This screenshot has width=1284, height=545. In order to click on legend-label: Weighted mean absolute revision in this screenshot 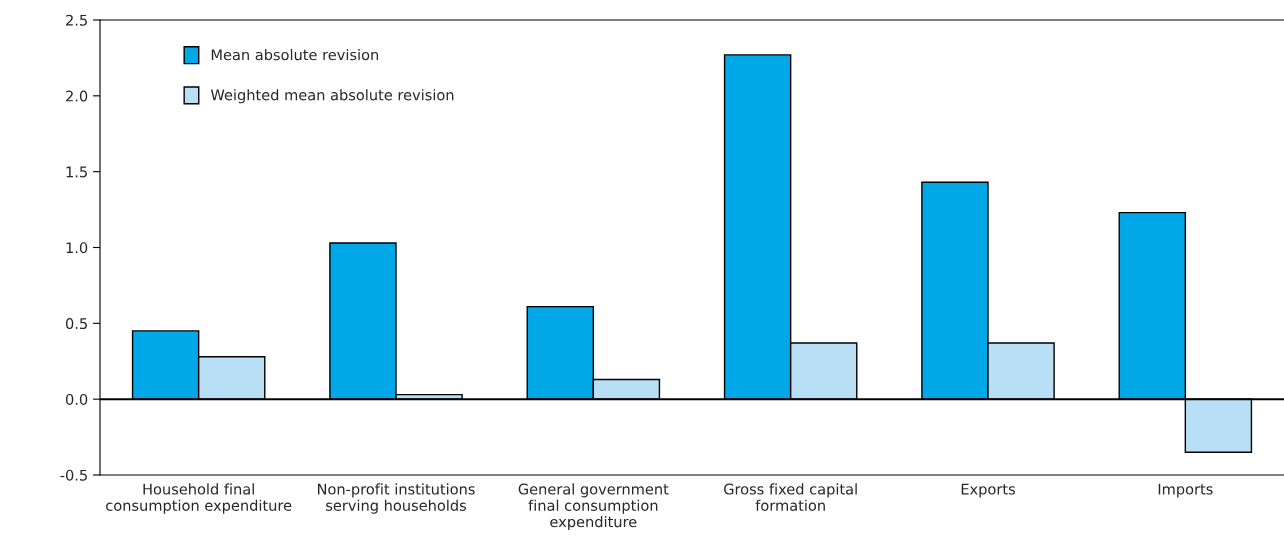, I will do `click(332, 96)`.